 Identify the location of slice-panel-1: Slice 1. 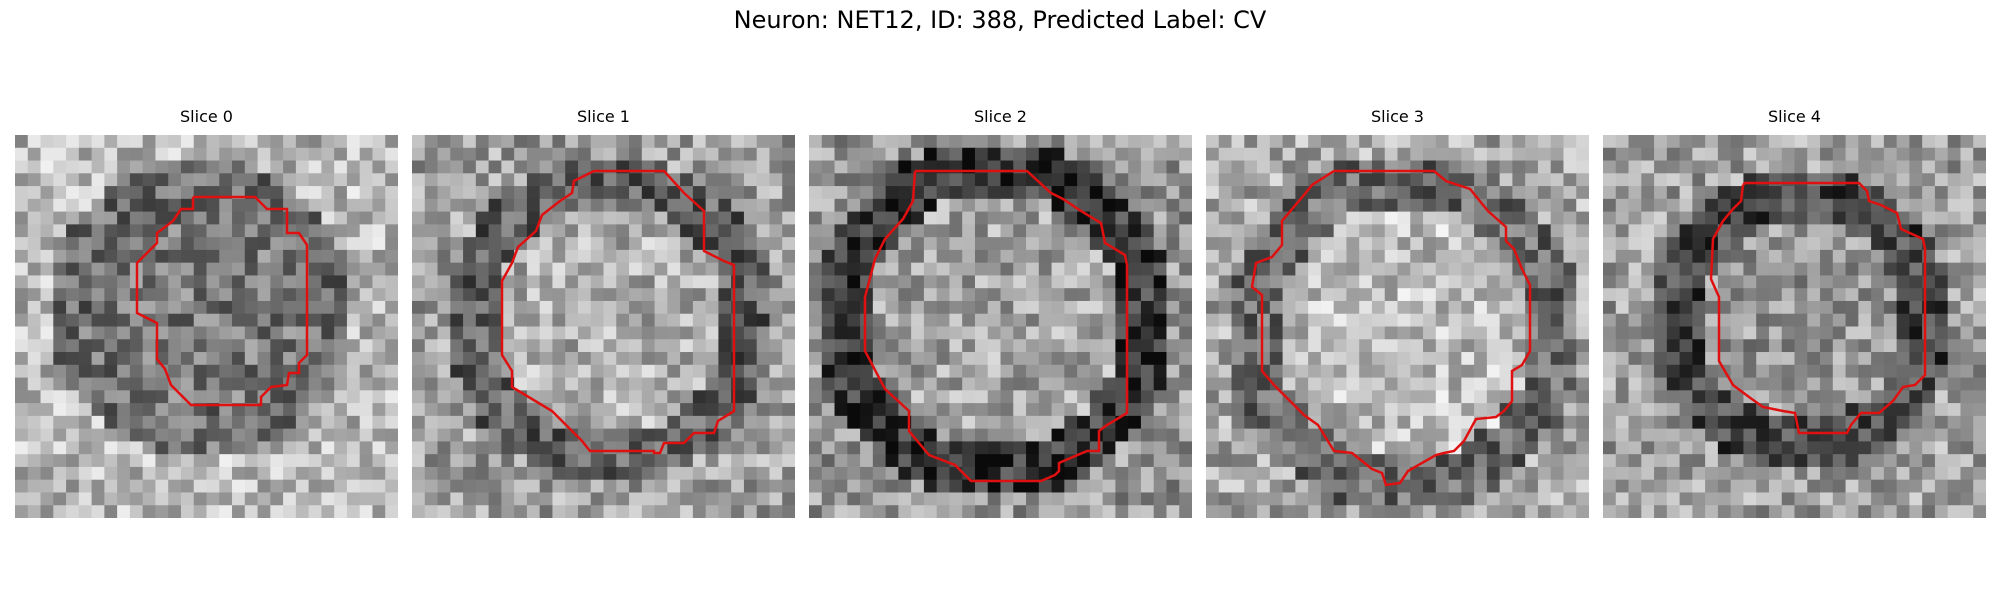
(603, 312).